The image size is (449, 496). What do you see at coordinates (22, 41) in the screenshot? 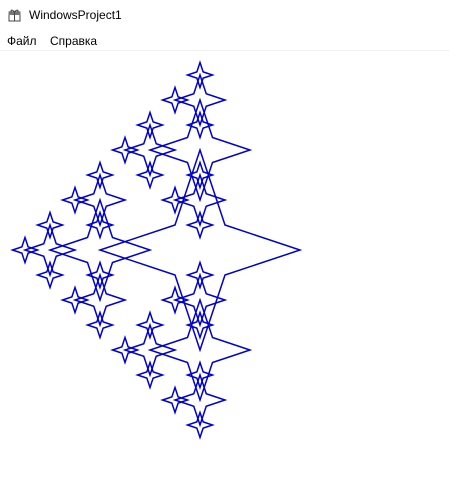
I see `menu-file: Файл` at bounding box center [22, 41].